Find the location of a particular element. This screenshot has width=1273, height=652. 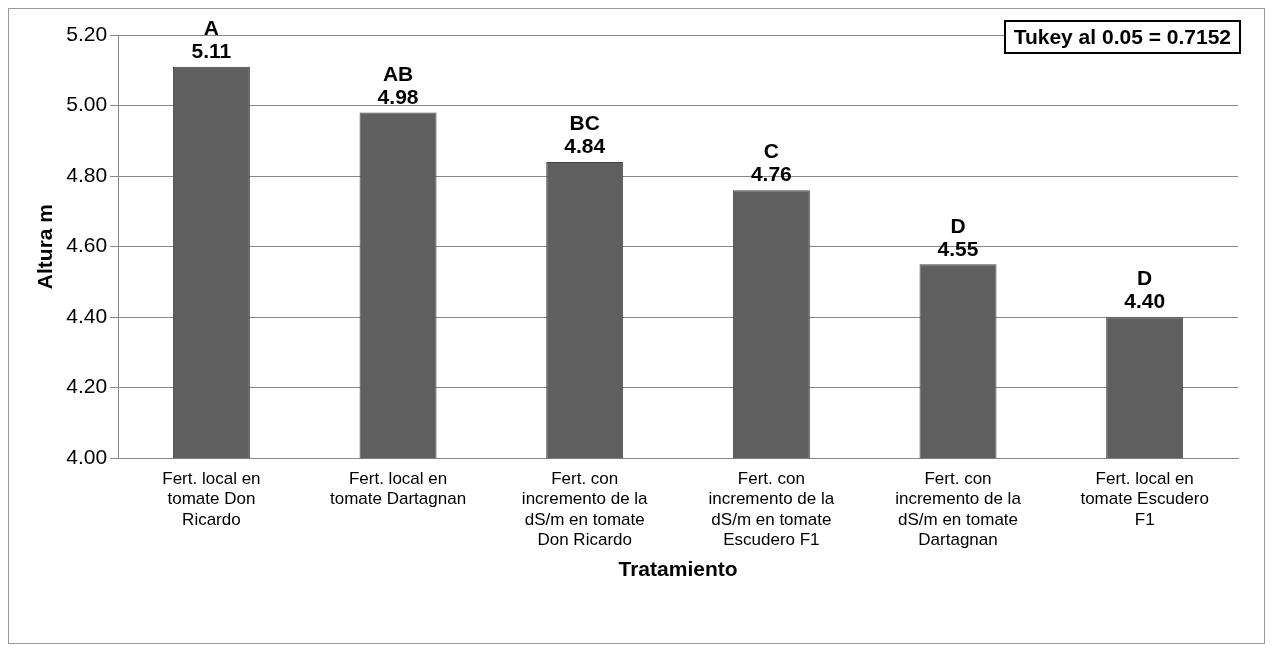

y-tick-label: 4.20 is located at coordinates (87, 386).